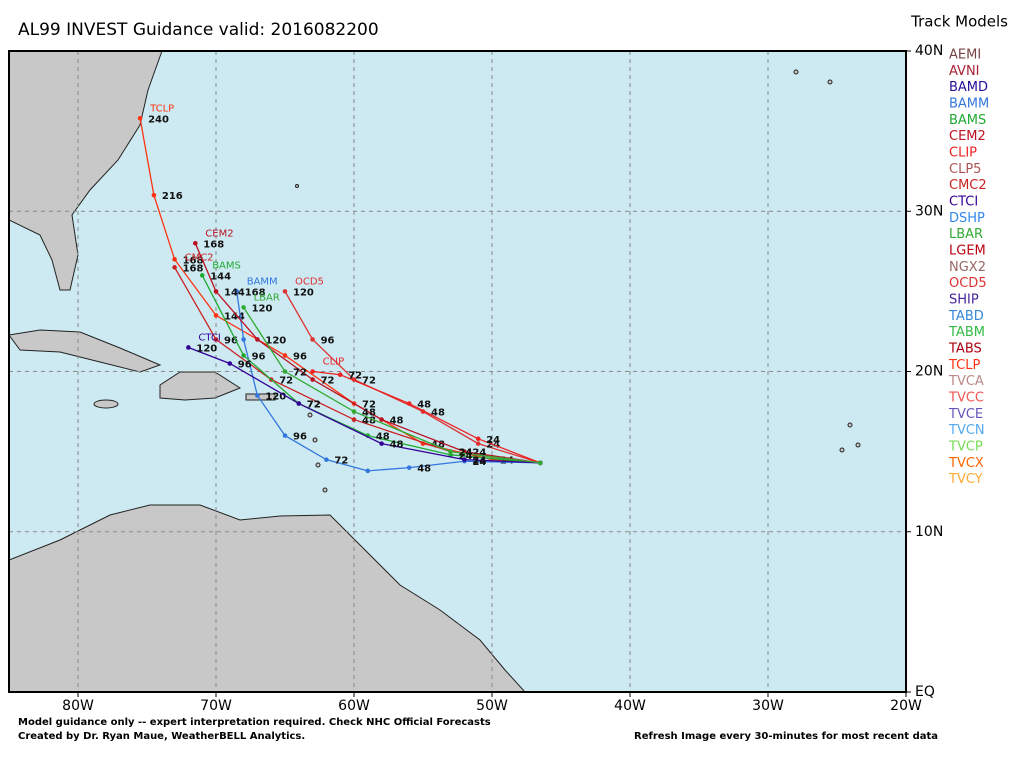 The height and width of the screenshot is (768, 1024). I want to click on forecast-hour: 240, so click(158, 119).